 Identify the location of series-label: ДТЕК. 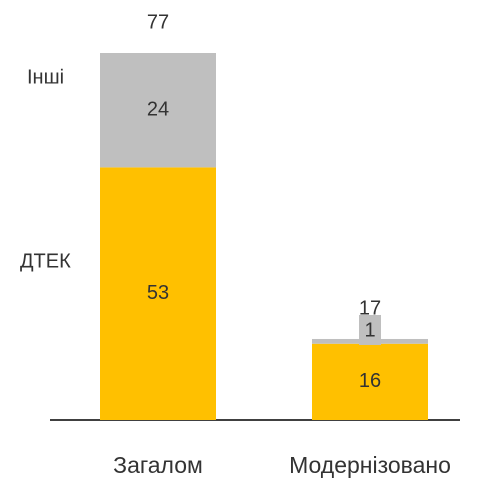
(45, 262).